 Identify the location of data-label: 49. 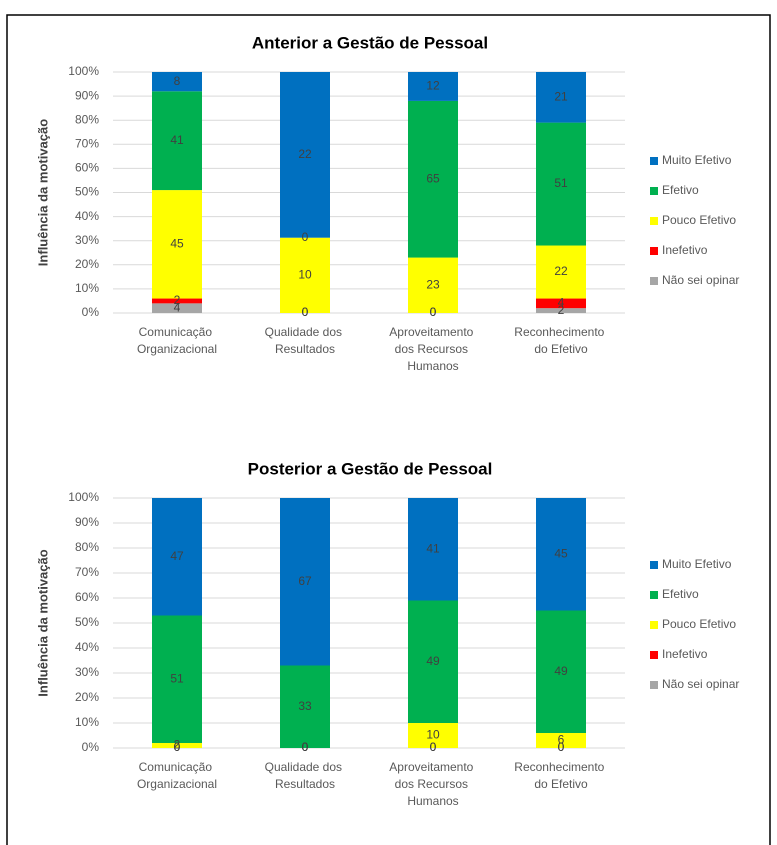
(561, 671).